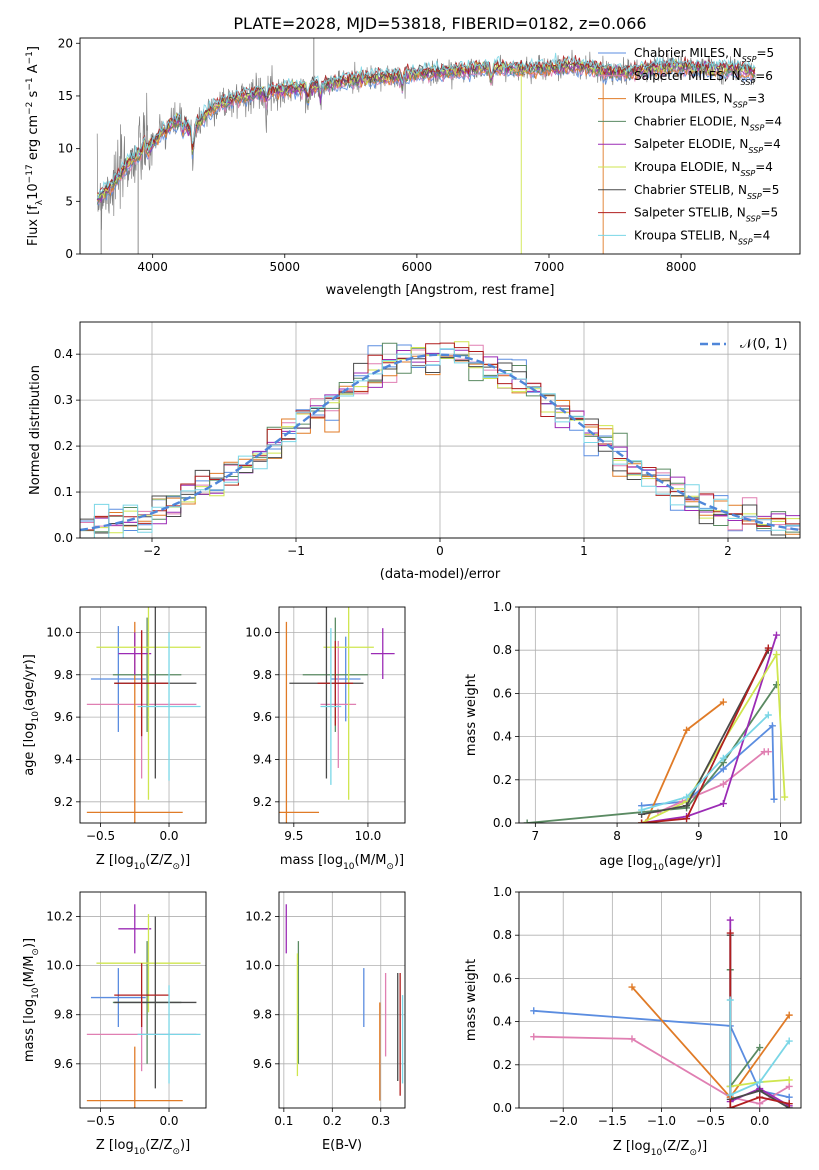 The image size is (819, 1170). Describe the element at coordinates (617, 836) in the screenshot. I see `x-tick-label: 8` at that location.